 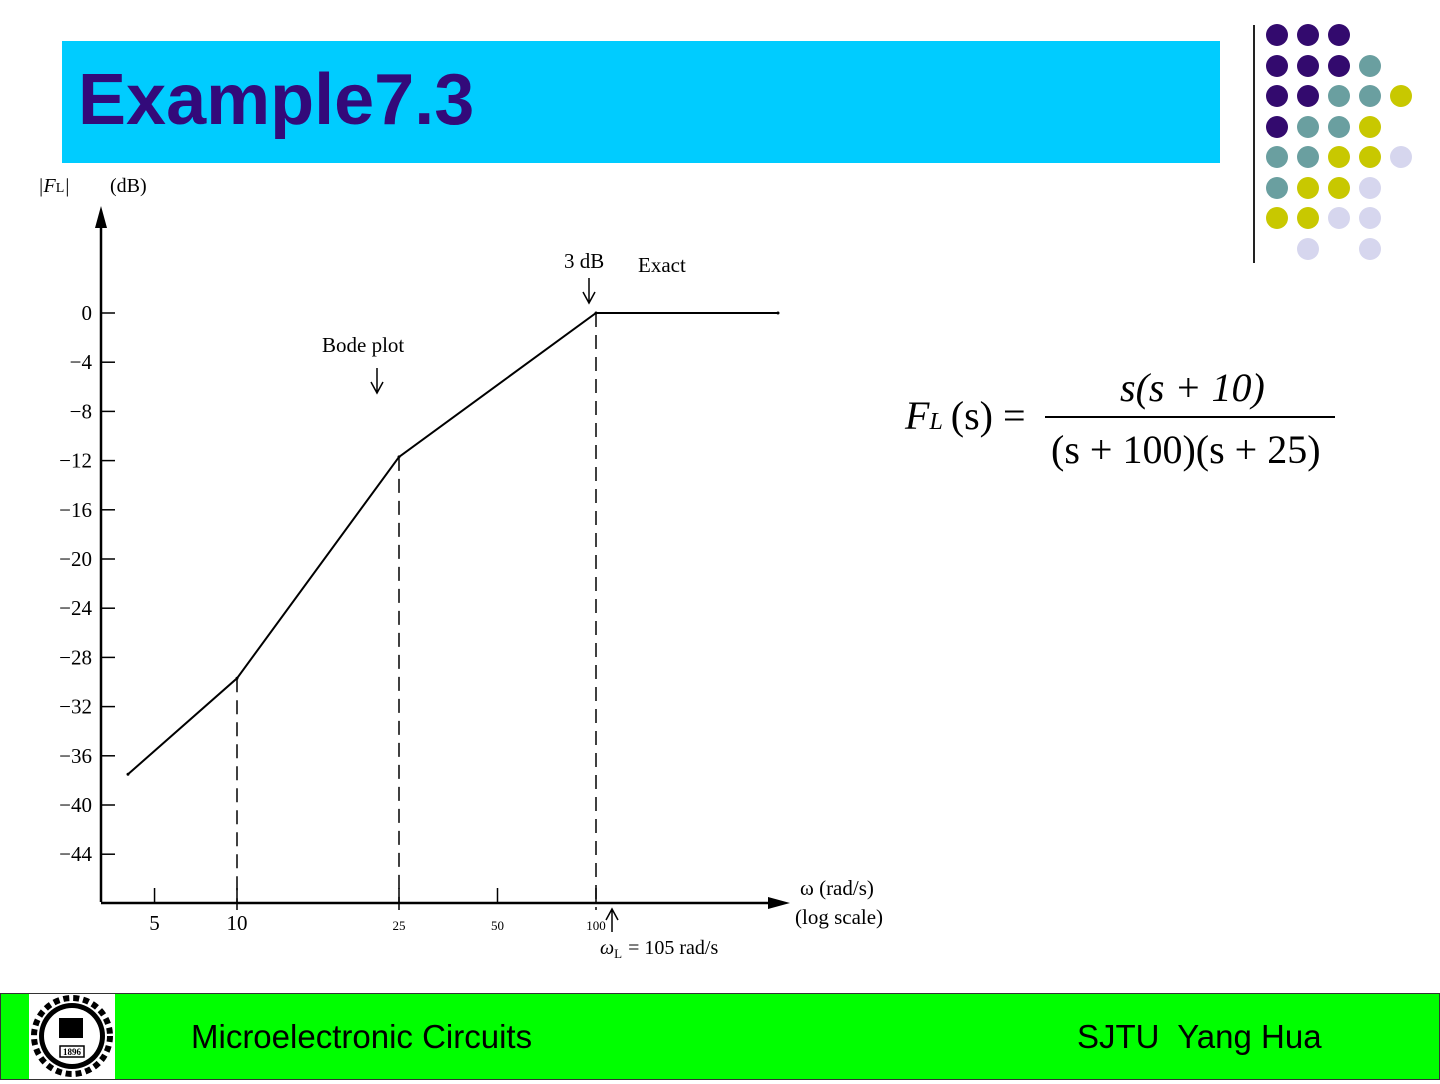 I want to click on slide-title: Example7.3, so click(x=276, y=100).